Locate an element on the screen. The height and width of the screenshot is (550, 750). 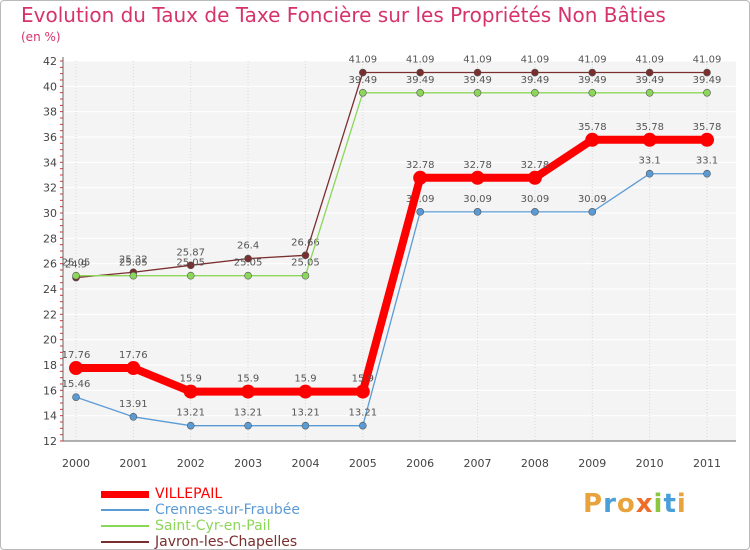
proxiti-logo: Proxiti is located at coordinates (635, 504).